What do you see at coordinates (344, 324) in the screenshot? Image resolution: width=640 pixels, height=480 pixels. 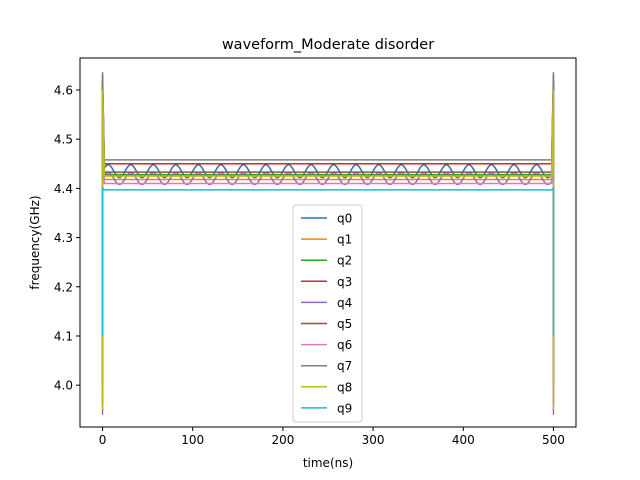 I see `legend-label-q5: q5` at bounding box center [344, 324].